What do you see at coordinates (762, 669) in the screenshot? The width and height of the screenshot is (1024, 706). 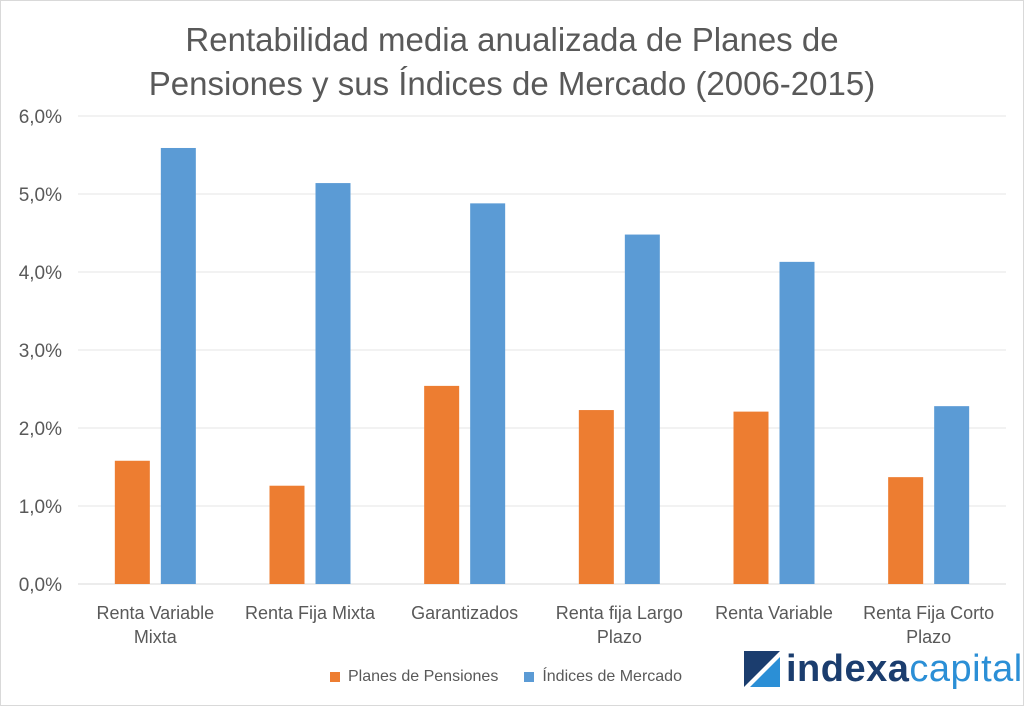 I see `indexa-logo-mark-icon` at bounding box center [762, 669].